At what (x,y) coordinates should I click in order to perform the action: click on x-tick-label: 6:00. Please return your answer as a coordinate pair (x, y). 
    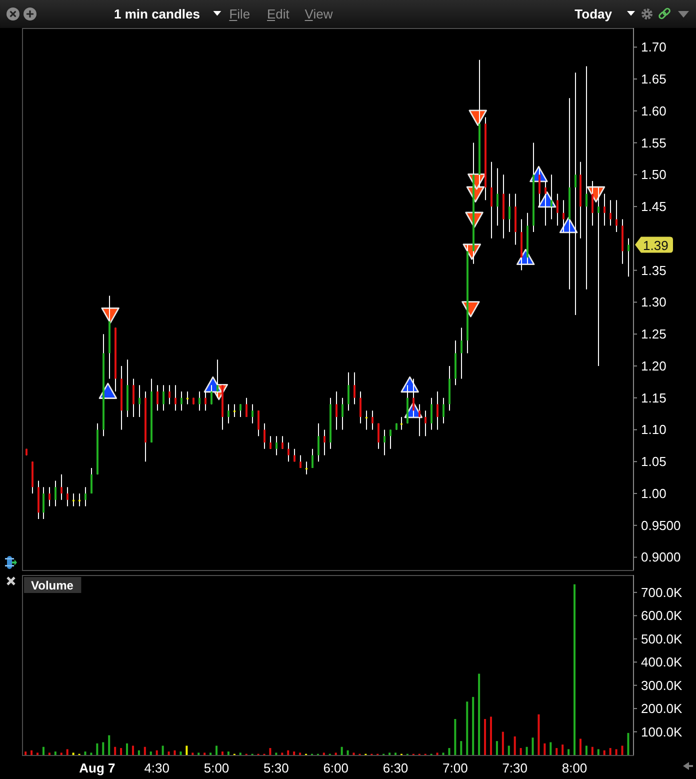
    Looking at the image, I should click on (336, 768).